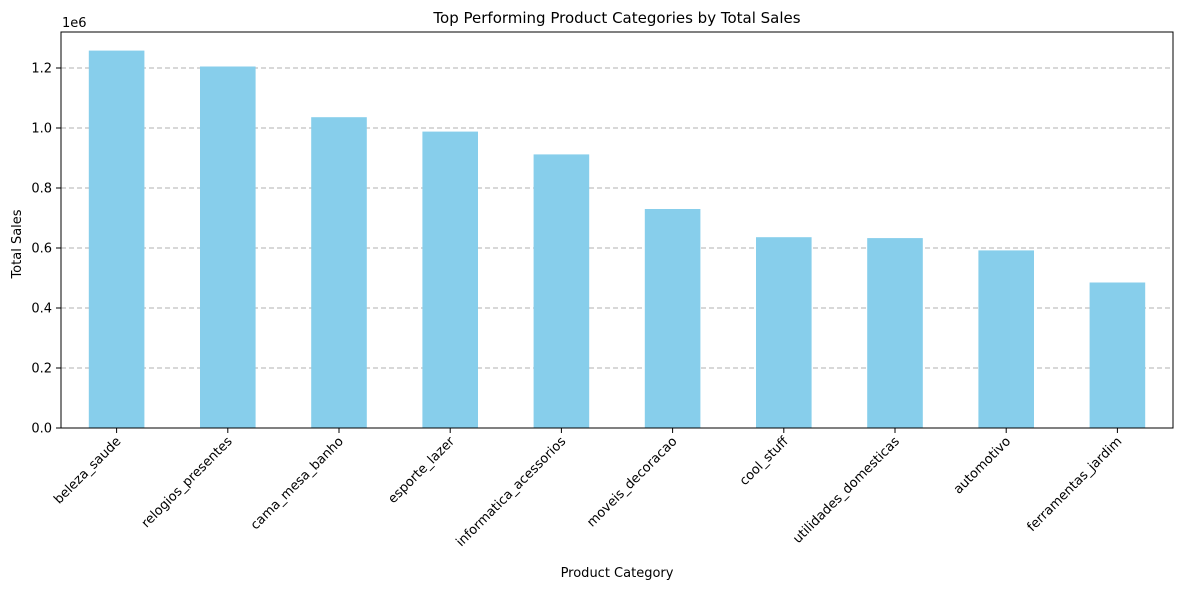 This screenshot has width=1183, height=590. What do you see at coordinates (41, 69) in the screenshot?
I see `y-tick-label: 1.2` at bounding box center [41, 69].